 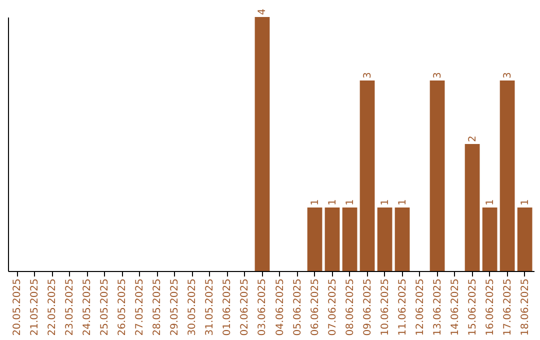 What do you see at coordinates (245, 307) in the screenshot?
I see `x-tick-label: 02.06.2025` at bounding box center [245, 307].